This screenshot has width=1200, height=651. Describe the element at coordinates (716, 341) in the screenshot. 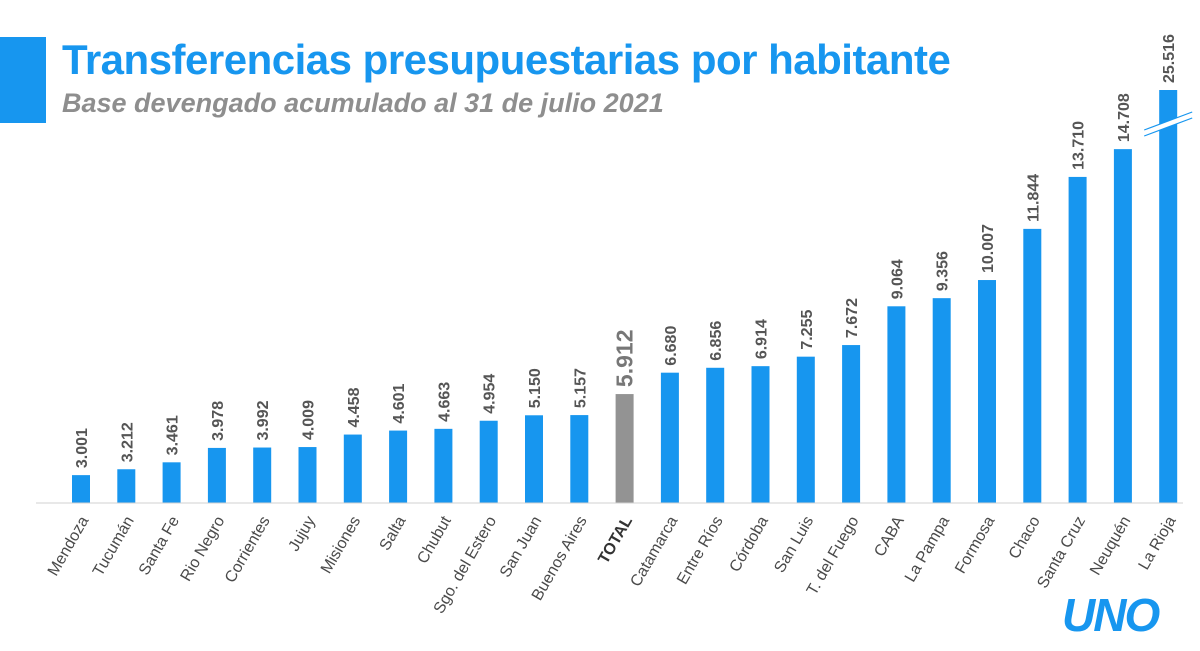

I see `value-label-entre-rios: 6.856` at that location.